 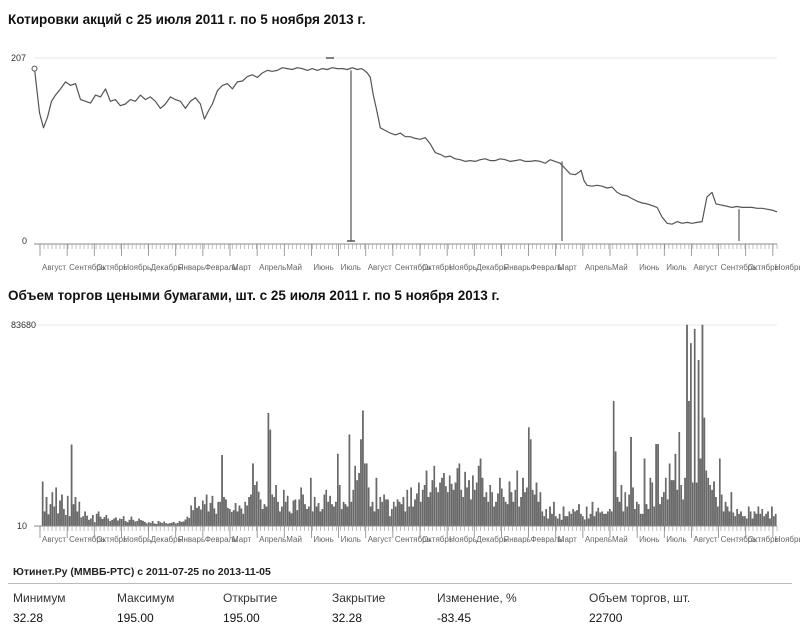 What do you see at coordinates (24, 241) in the screenshot?
I see `y-tick-label: 0` at bounding box center [24, 241].